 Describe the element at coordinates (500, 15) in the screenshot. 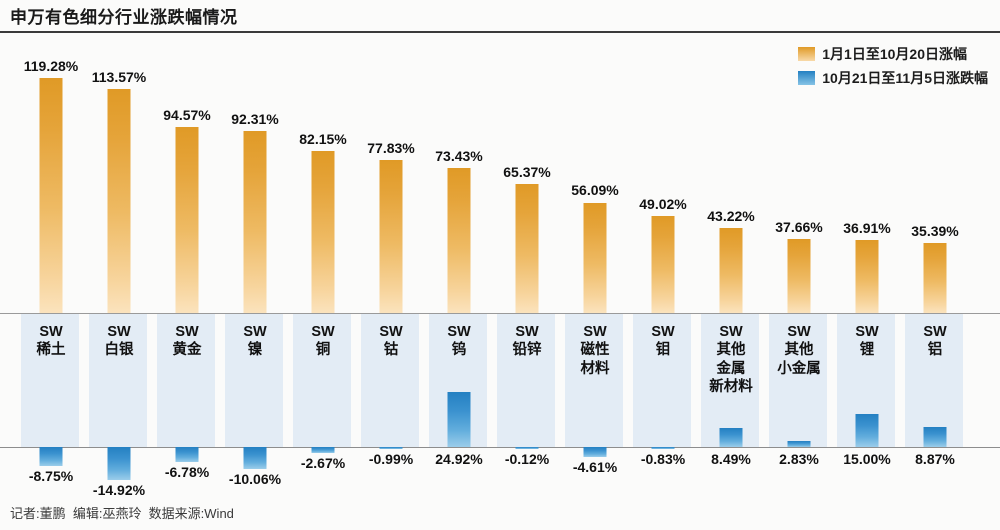

I see `title-bar: 申万有色细分行业涨跌幅情况` at that location.